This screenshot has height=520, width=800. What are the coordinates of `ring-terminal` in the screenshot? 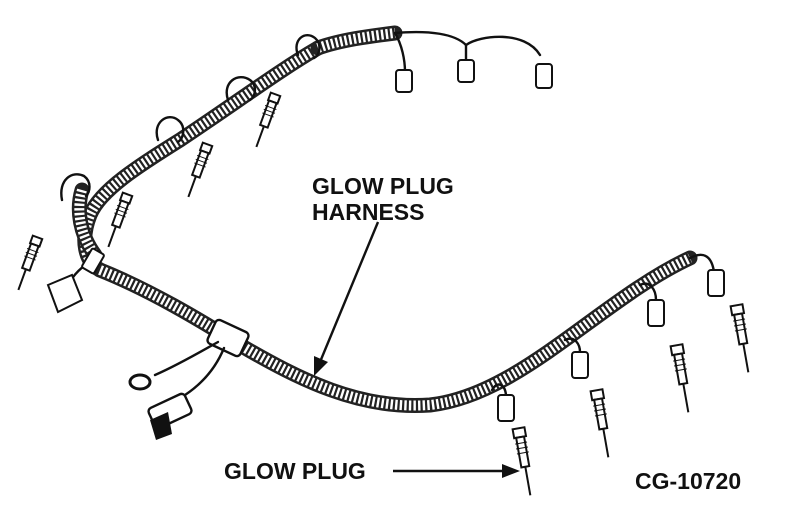 It's located at (140, 382).